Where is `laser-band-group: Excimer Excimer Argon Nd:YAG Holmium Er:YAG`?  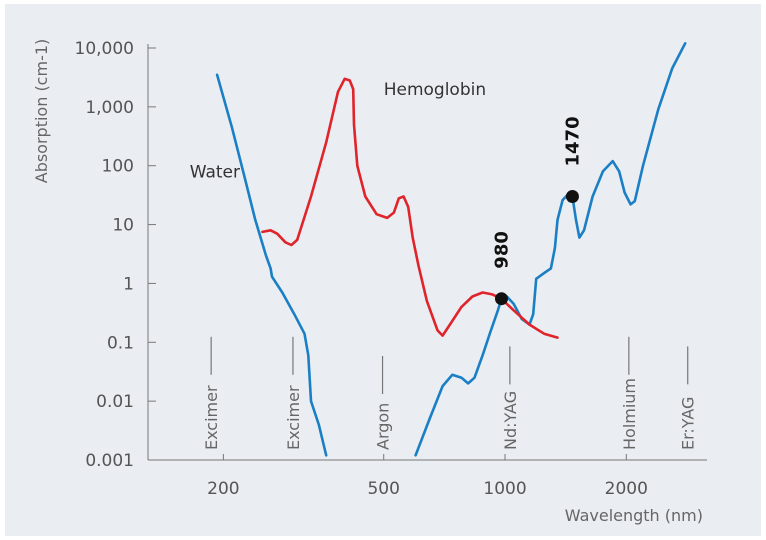 laser-band-group: Excimer Excimer Argon Nd:YAG Holmium Er:YAG is located at coordinates (450, 393).